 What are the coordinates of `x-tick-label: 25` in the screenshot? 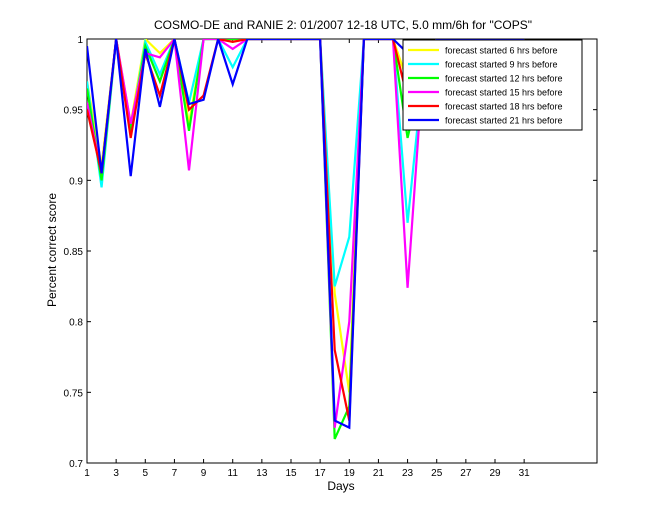 It's located at (437, 473).